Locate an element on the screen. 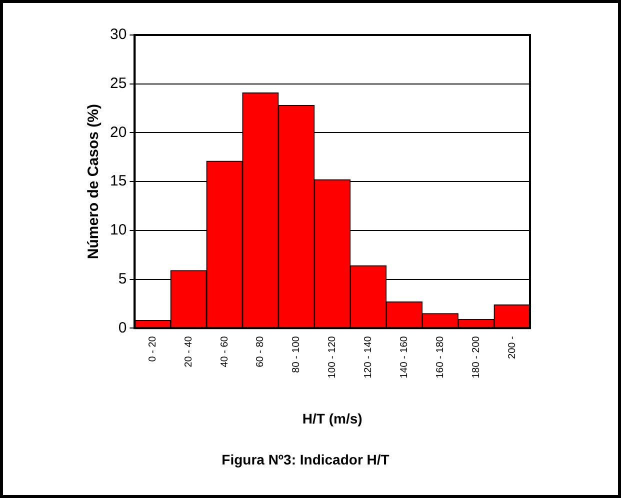  y-tick-label: 5 is located at coordinates (122, 279).